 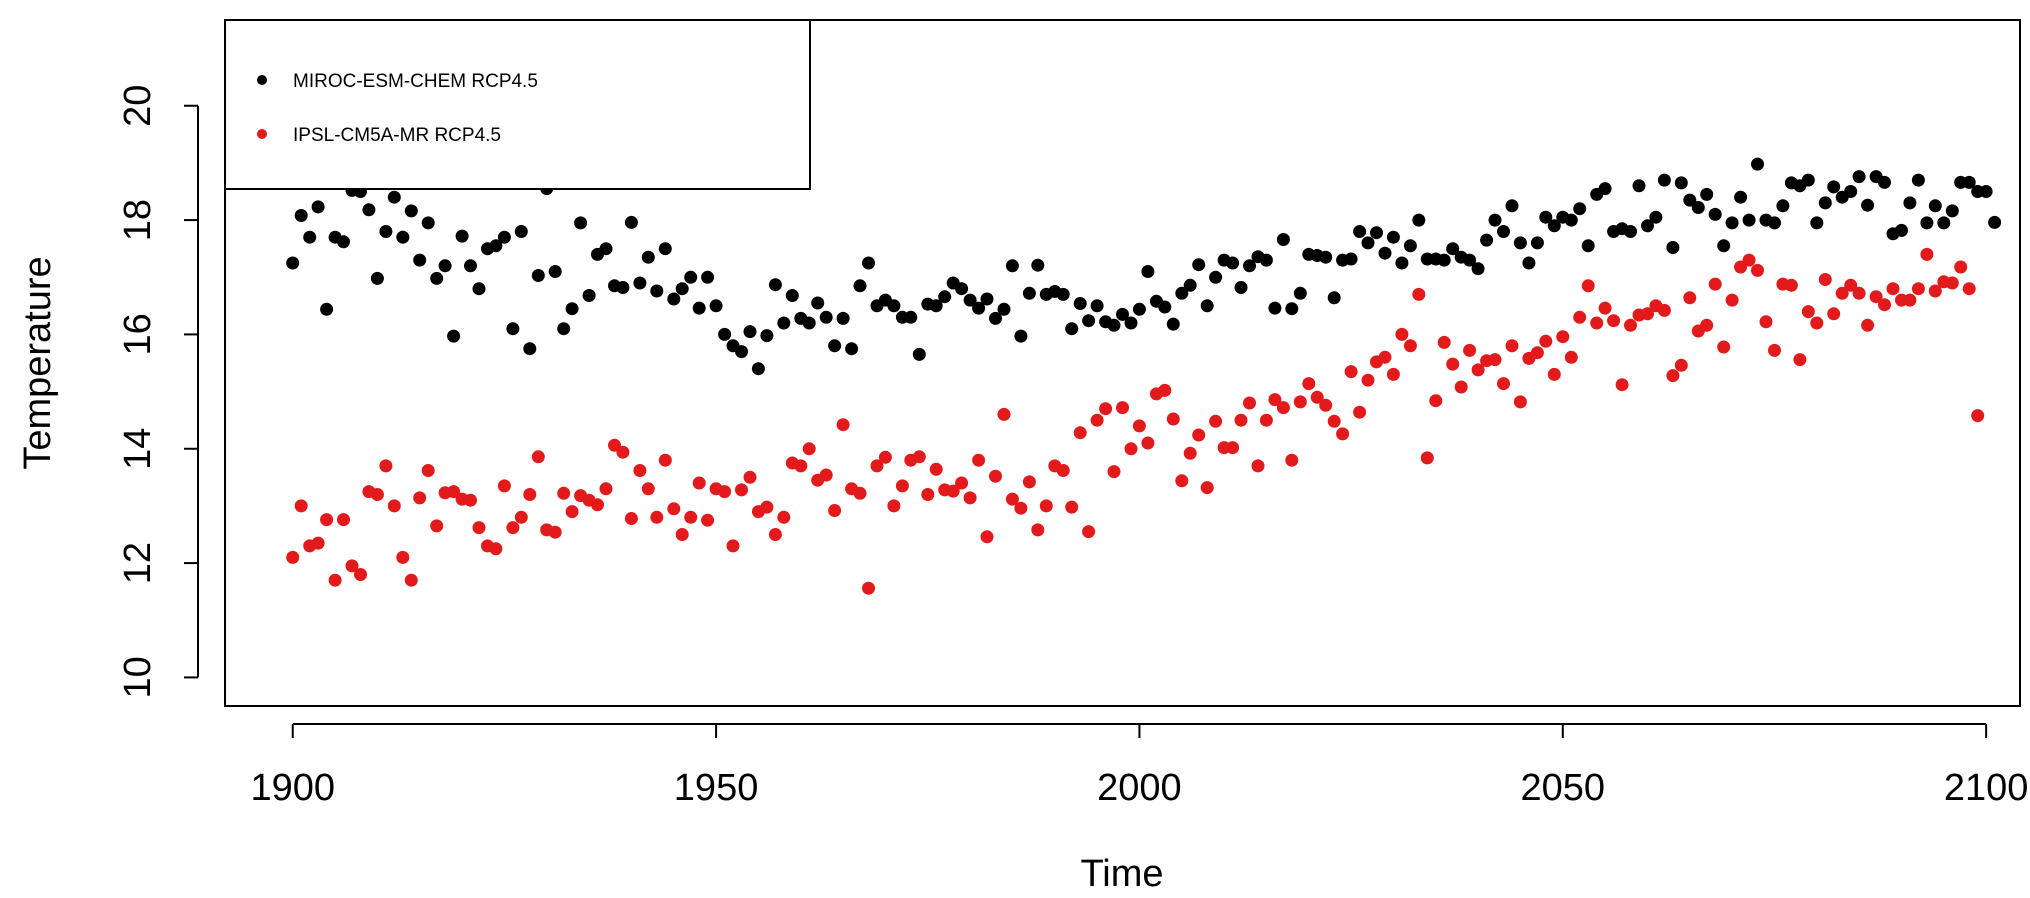 I want to click on x-tick-label: 2050, so click(x=1563, y=788).